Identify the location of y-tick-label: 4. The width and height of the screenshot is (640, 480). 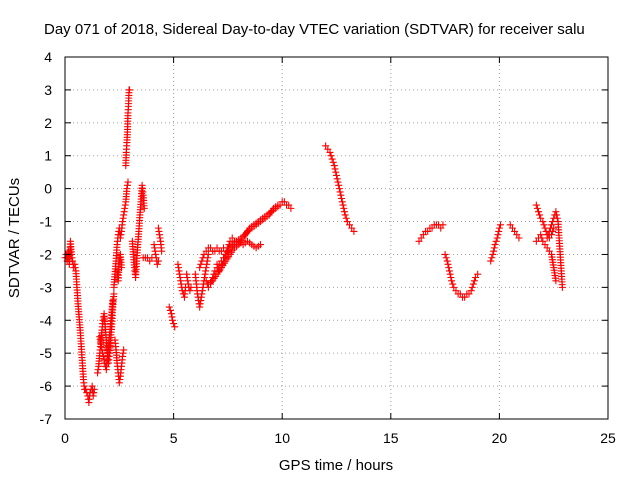
(48, 57).